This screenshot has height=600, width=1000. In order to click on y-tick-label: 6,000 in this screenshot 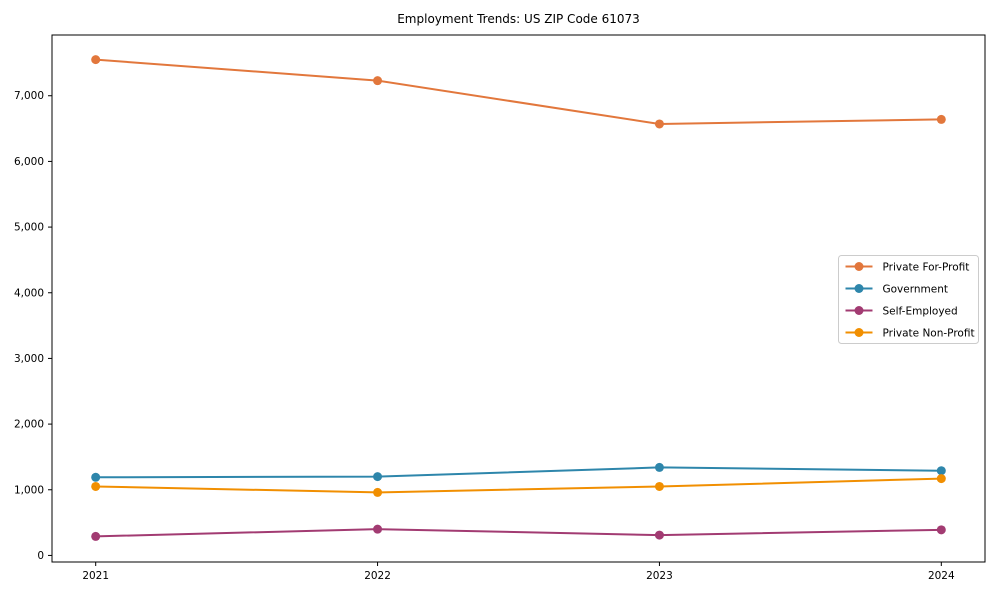, I will do `click(29, 162)`.